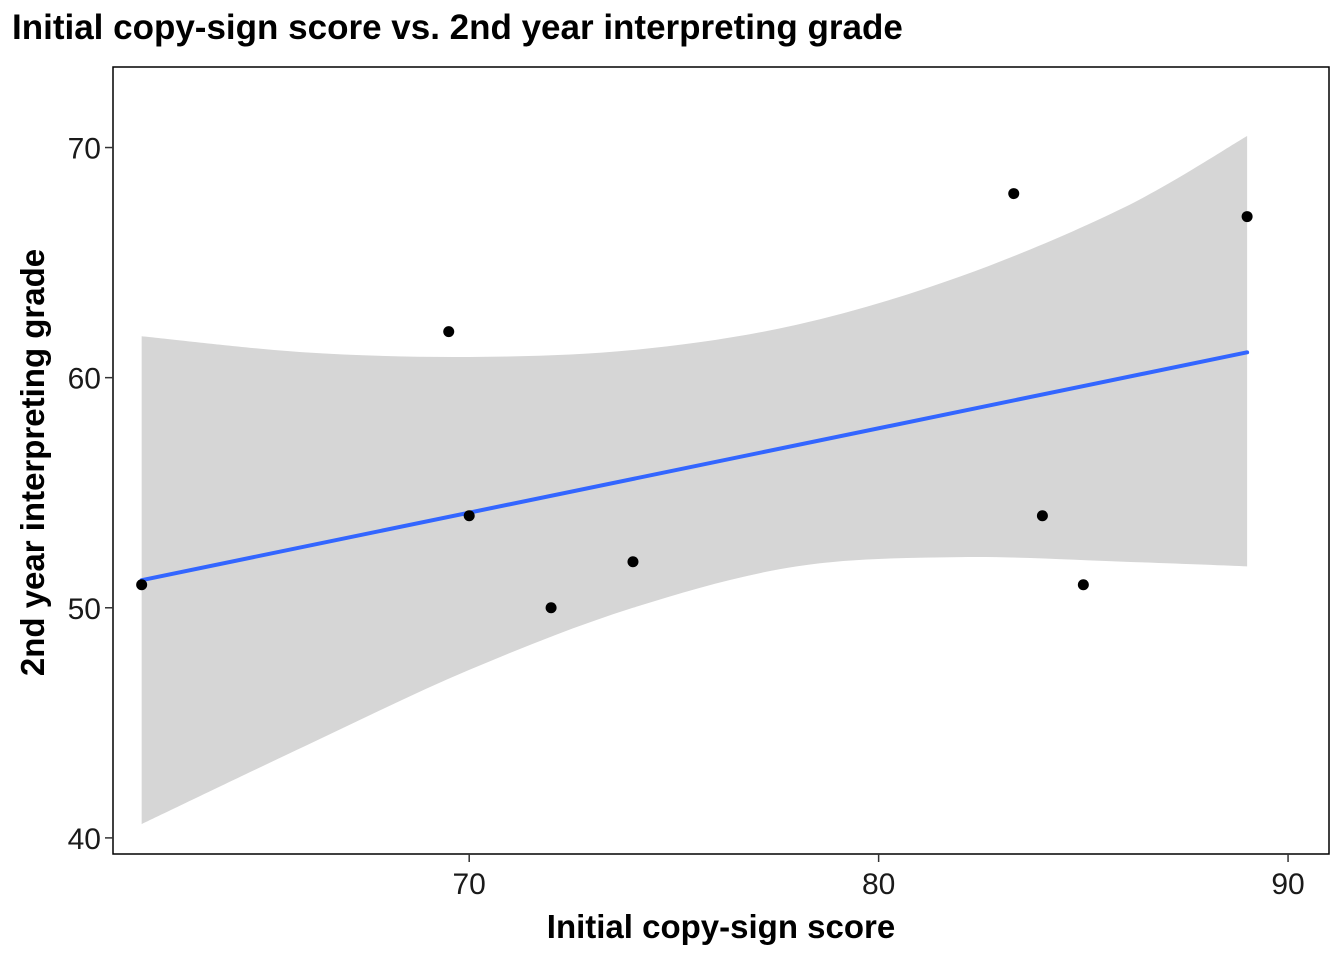 This screenshot has width=1344, height=960. What do you see at coordinates (84, 149) in the screenshot?
I see `y-tick-label: 70` at bounding box center [84, 149].